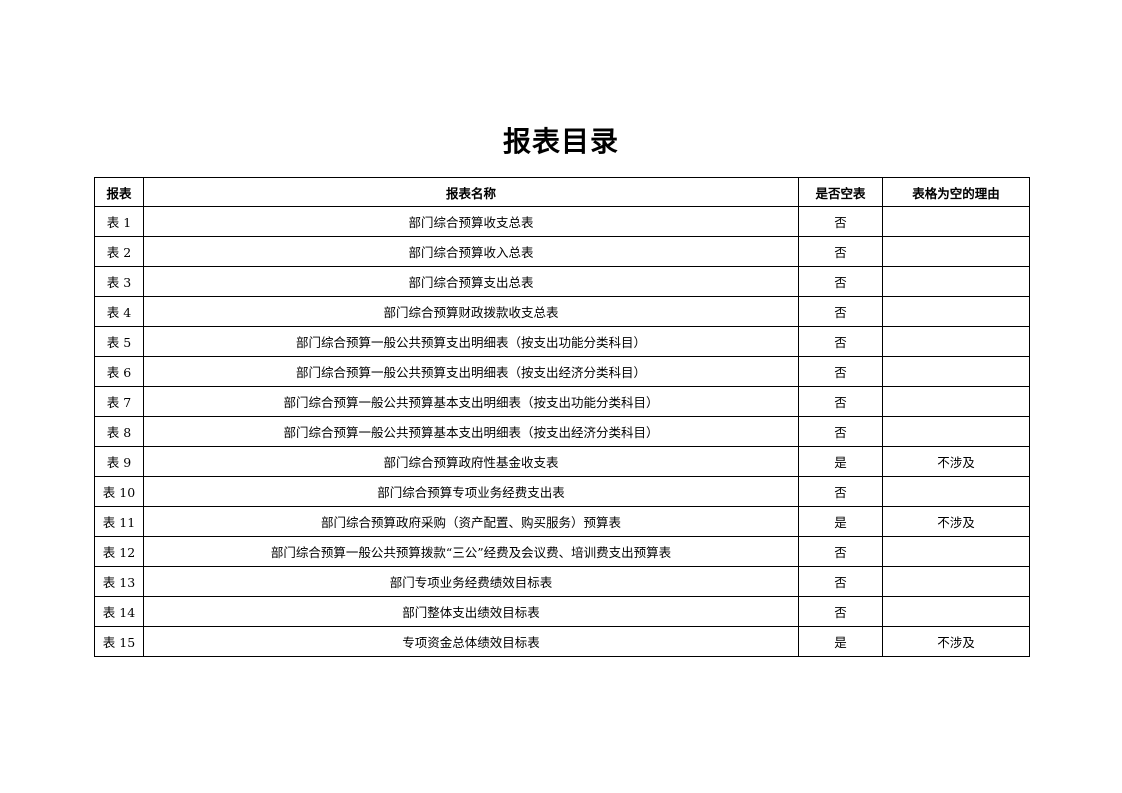  I want to click on cell-report-id: 表 7, so click(119, 401).